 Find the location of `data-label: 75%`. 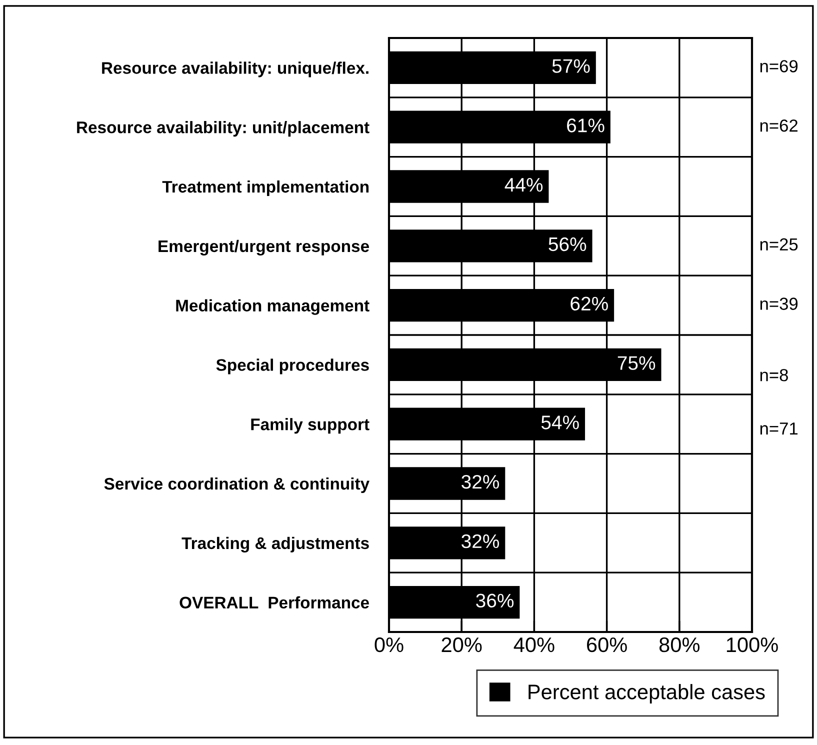

data-label: 75% is located at coordinates (637, 363).